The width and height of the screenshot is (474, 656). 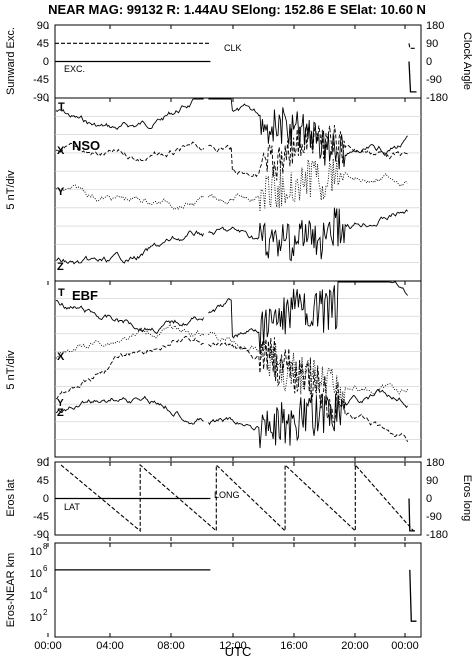 What do you see at coordinates (60, 413) in the screenshot?
I see `p3-z-label: Z` at bounding box center [60, 413].